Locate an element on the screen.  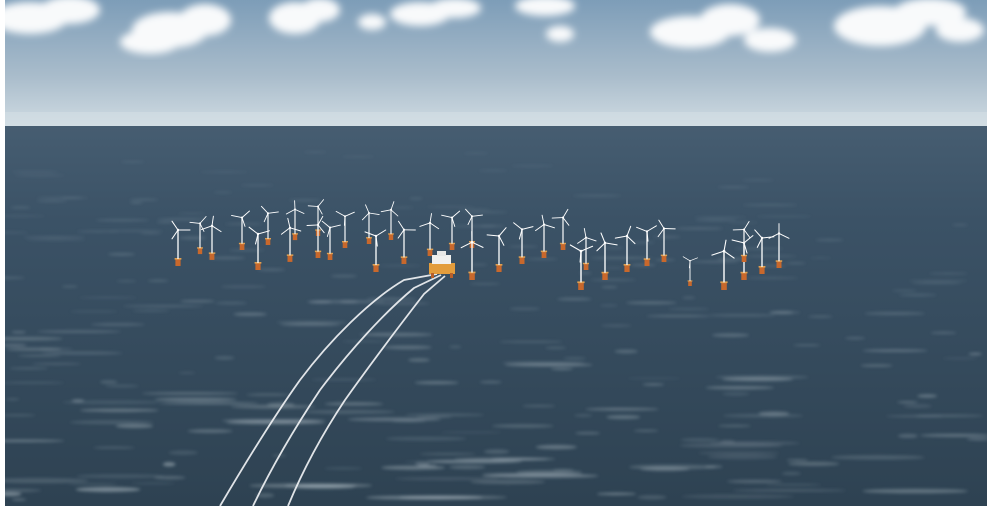
offshore-substation-icon is located at coordinates (442, 264).